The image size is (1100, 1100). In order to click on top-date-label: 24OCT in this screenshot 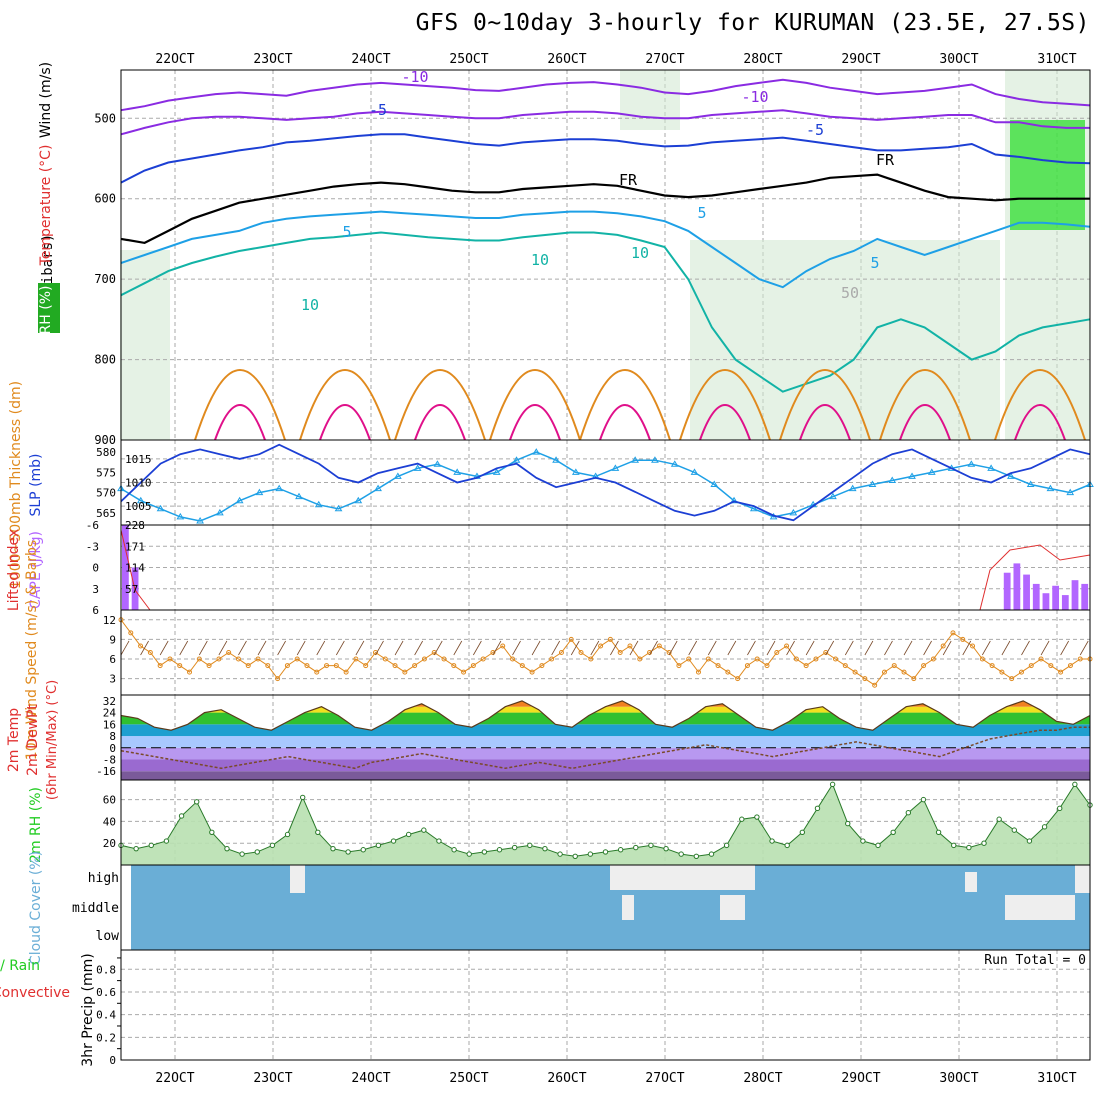, I will do `click(370, 59)`.